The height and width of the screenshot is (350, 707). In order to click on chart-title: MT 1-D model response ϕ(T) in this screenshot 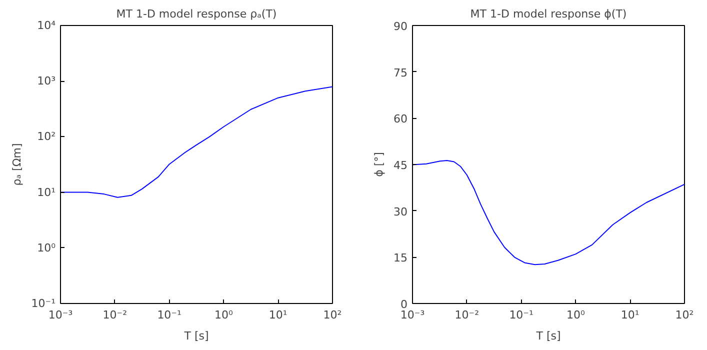, I will do `click(548, 14)`.